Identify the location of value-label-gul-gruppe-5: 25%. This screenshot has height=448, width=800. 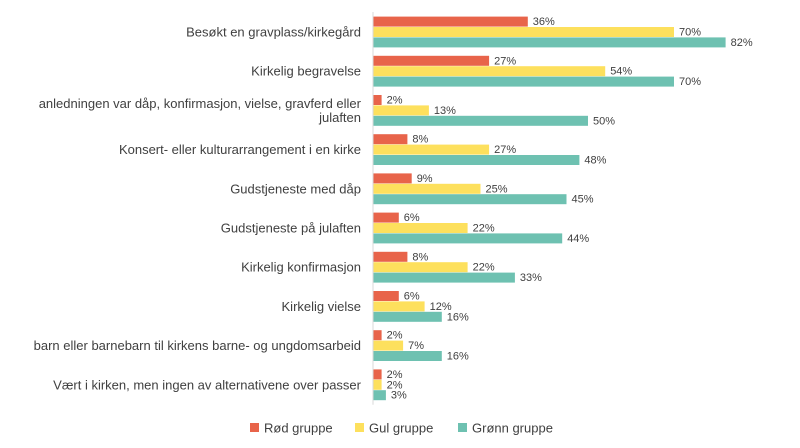
(497, 189).